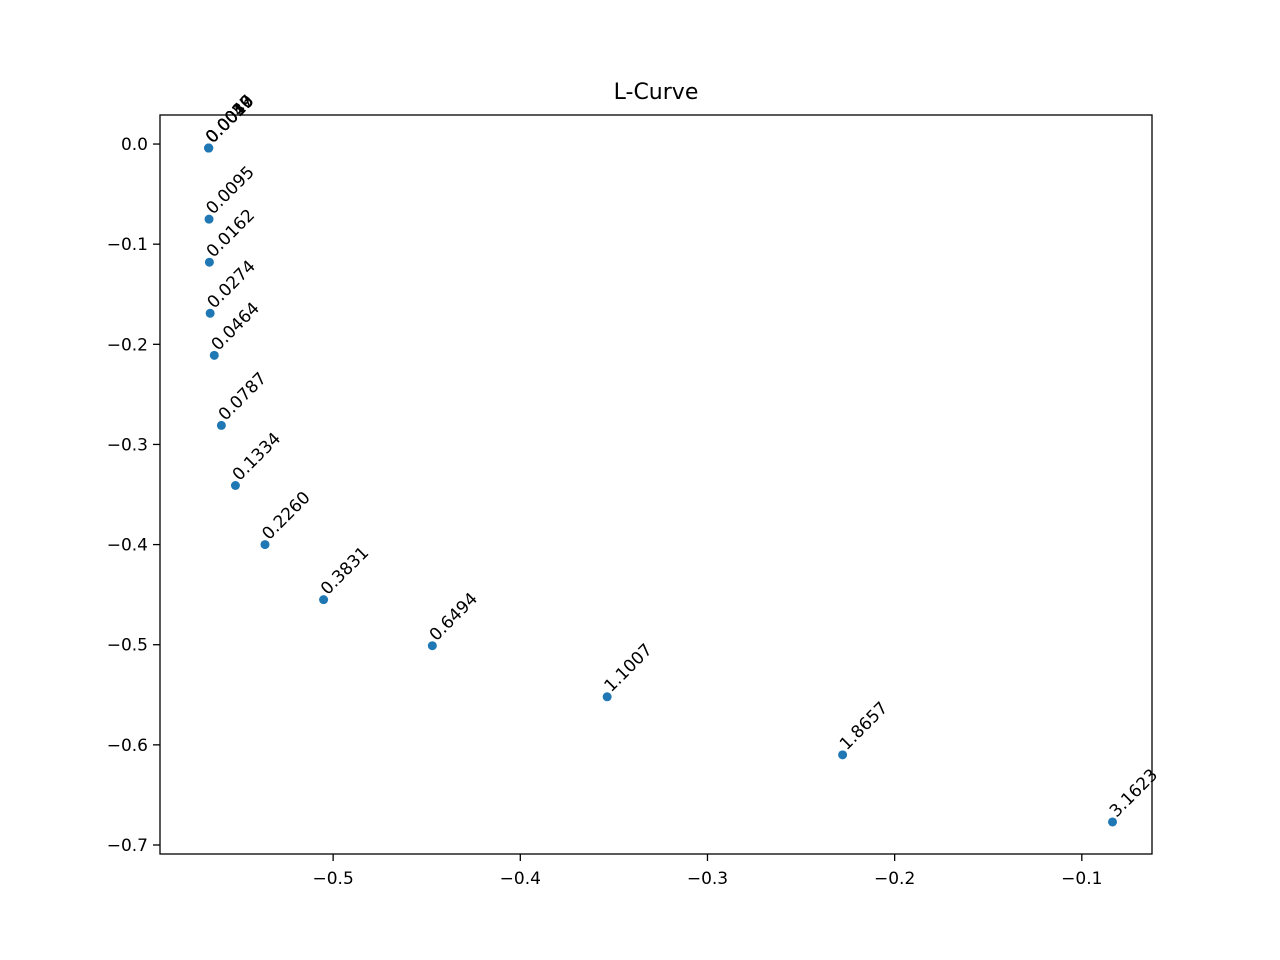  What do you see at coordinates (127, 445) in the screenshot?
I see `y-tick-label: −0.3` at bounding box center [127, 445].